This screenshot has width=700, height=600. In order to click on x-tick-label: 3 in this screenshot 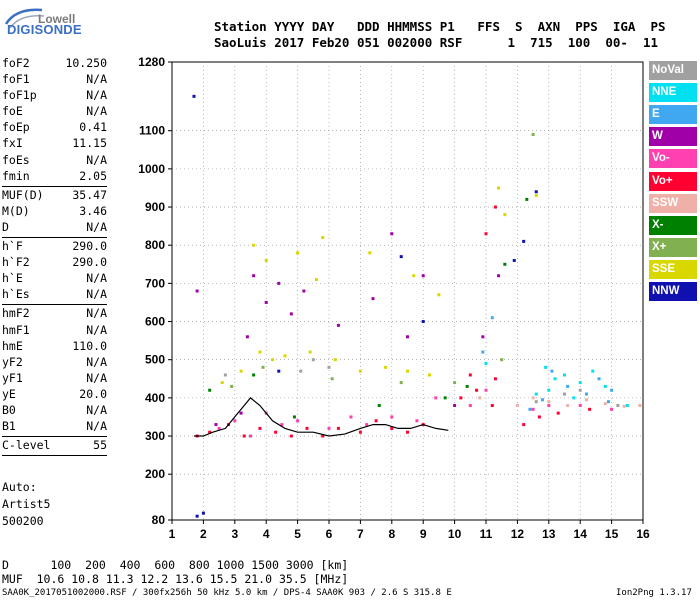, I will do `click(234, 534)`.